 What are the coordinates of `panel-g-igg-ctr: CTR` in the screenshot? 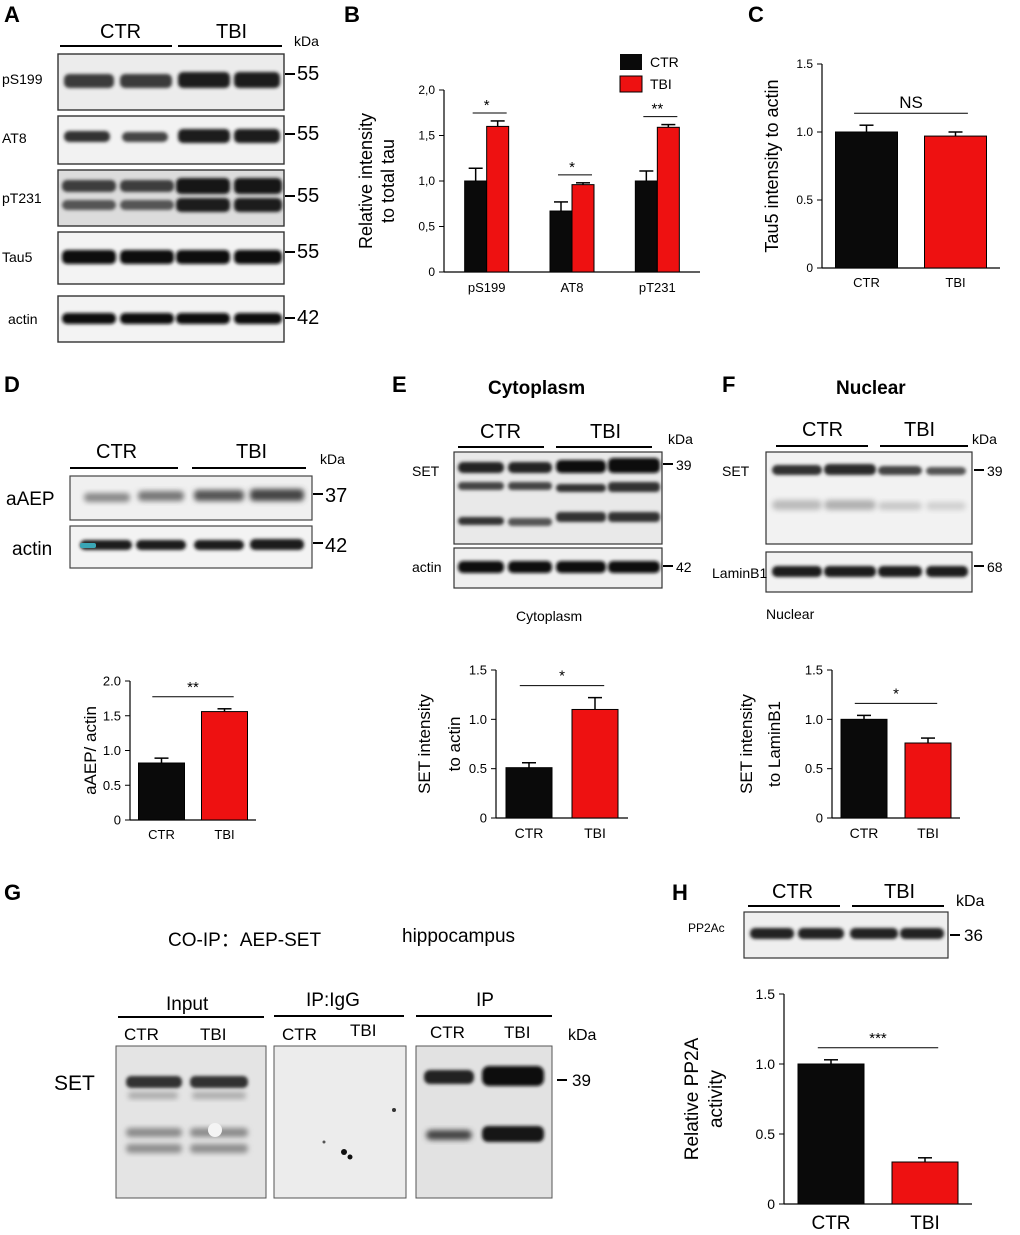 It's located at (299, 1034).